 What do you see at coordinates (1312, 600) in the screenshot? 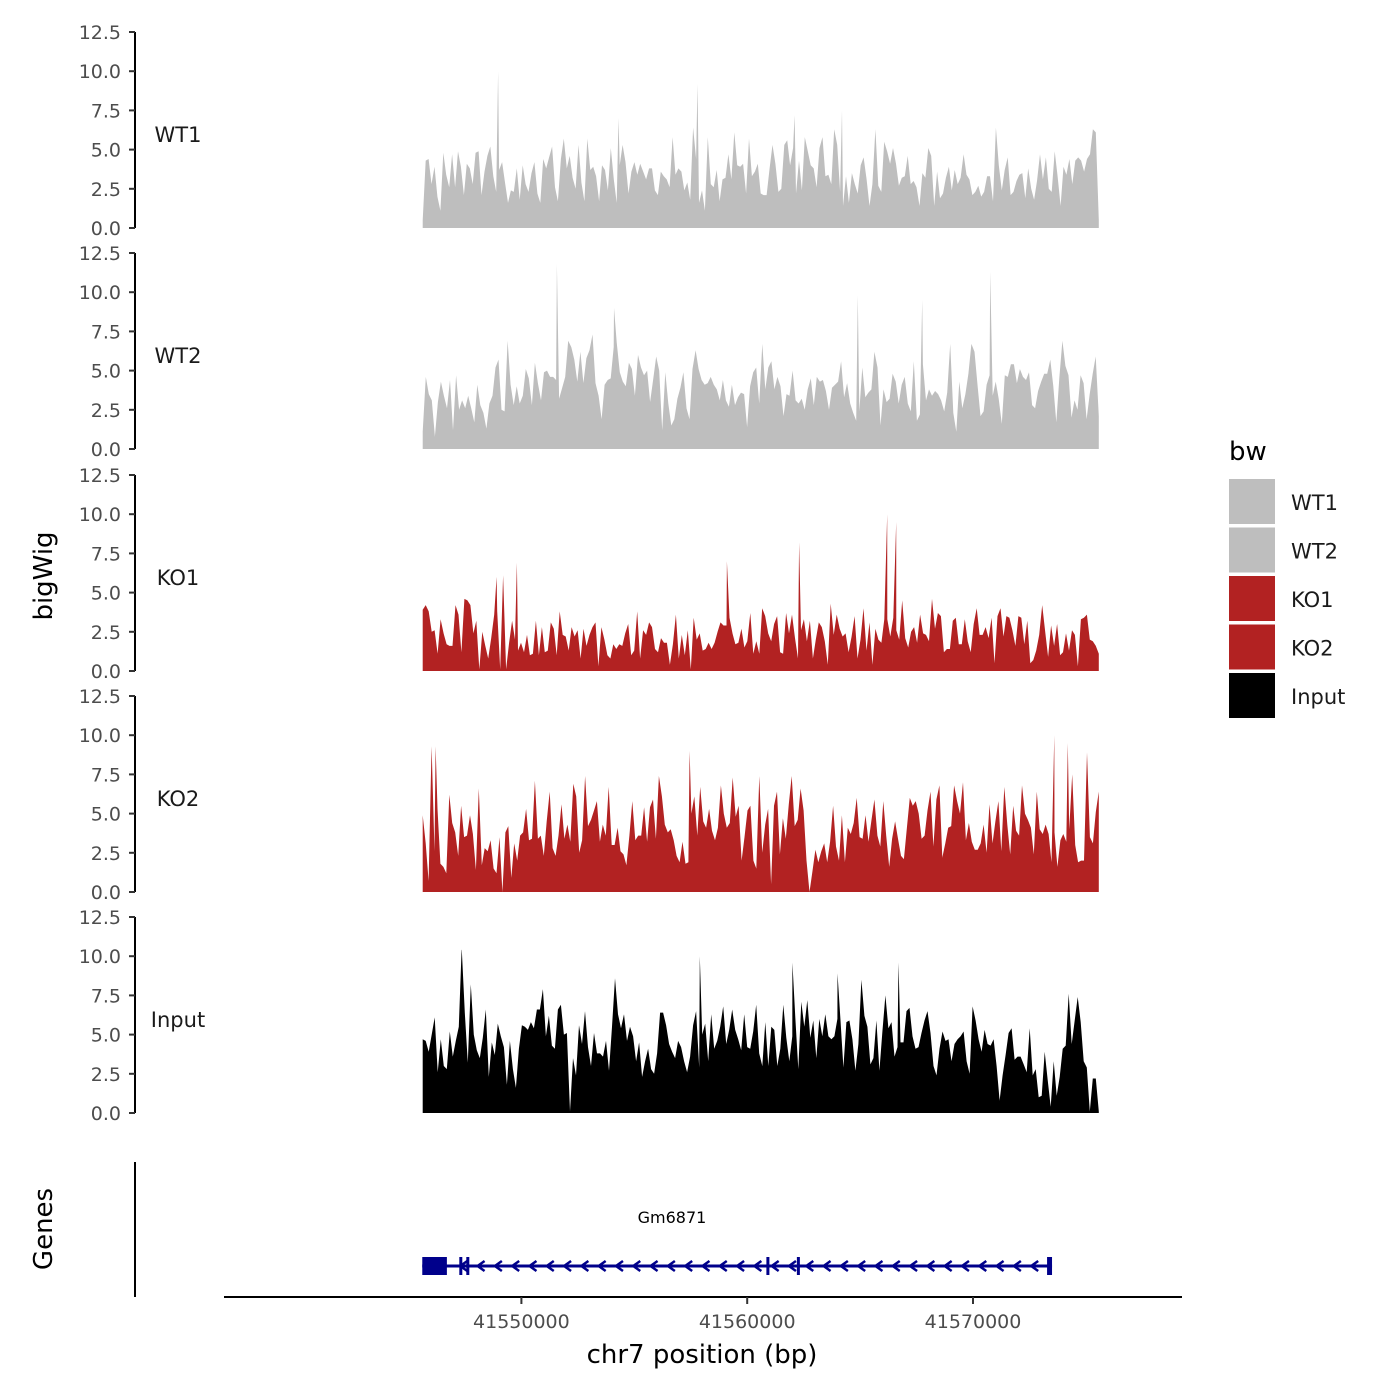
I see `legend-label-ko1: KO1` at bounding box center [1312, 600].